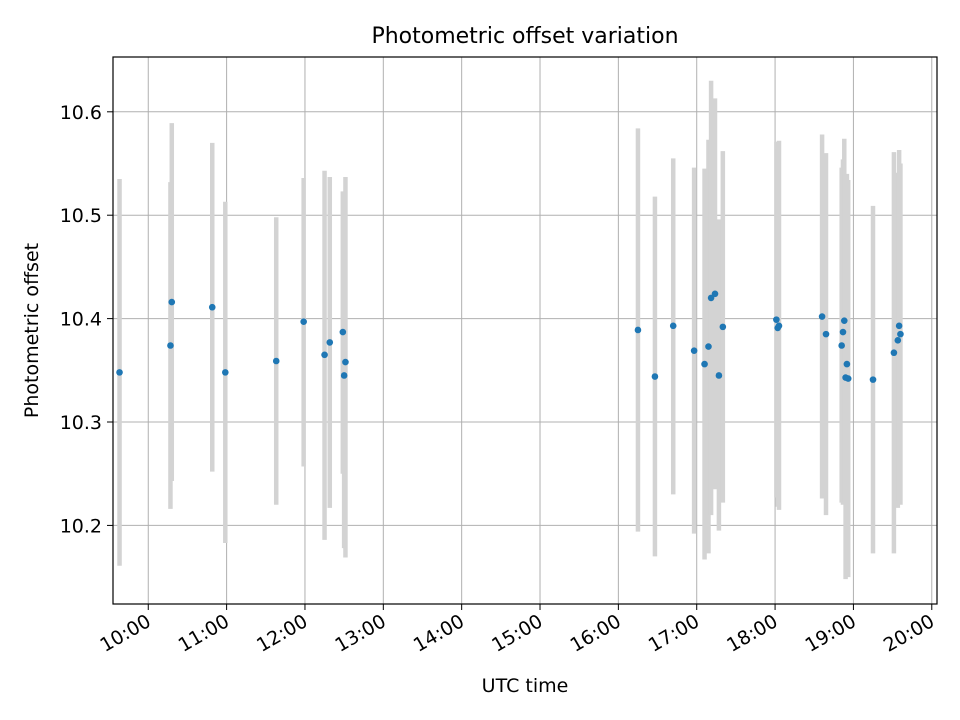 This screenshot has height=720, width=960. Describe the element at coordinates (525, 686) in the screenshot. I see `x-axis-label: UTC time` at that location.